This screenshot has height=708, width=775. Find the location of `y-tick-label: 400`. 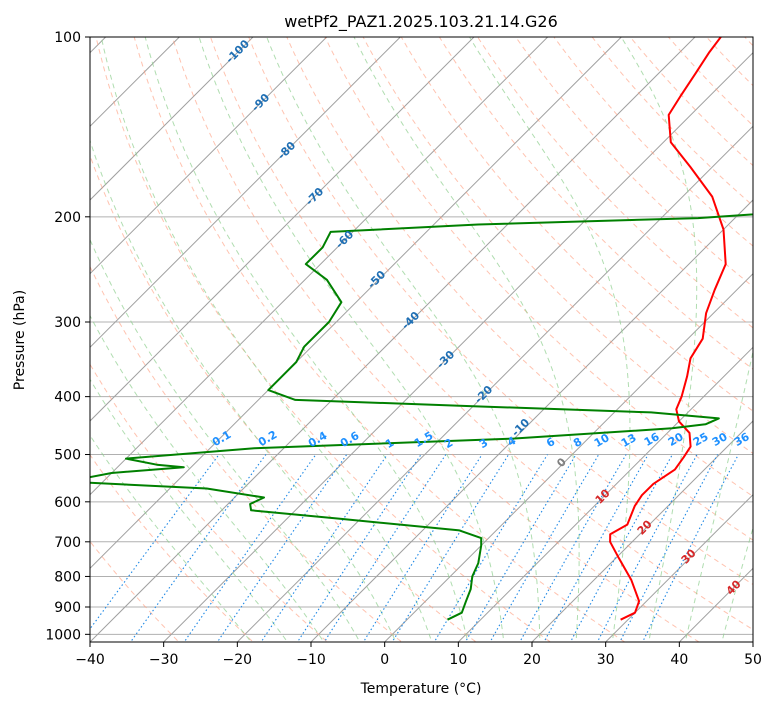

y-tick-label: 400 is located at coordinates (67, 398).